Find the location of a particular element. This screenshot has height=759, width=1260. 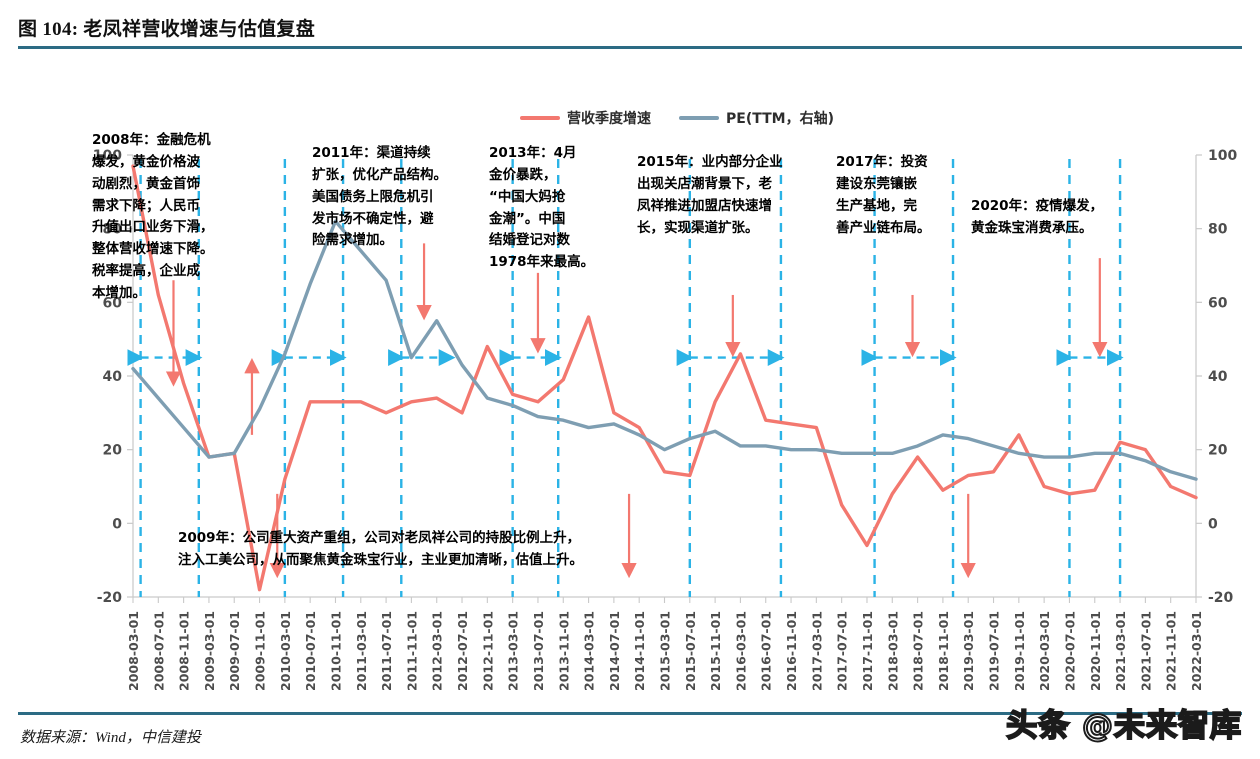

x-tick-label: 2016-03-01 is located at coordinates (740, 651).